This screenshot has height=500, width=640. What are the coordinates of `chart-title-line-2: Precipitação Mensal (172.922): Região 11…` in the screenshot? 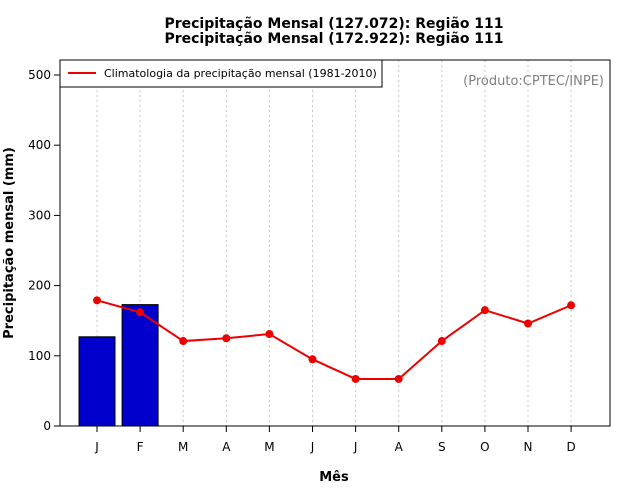 It's located at (333, 39).